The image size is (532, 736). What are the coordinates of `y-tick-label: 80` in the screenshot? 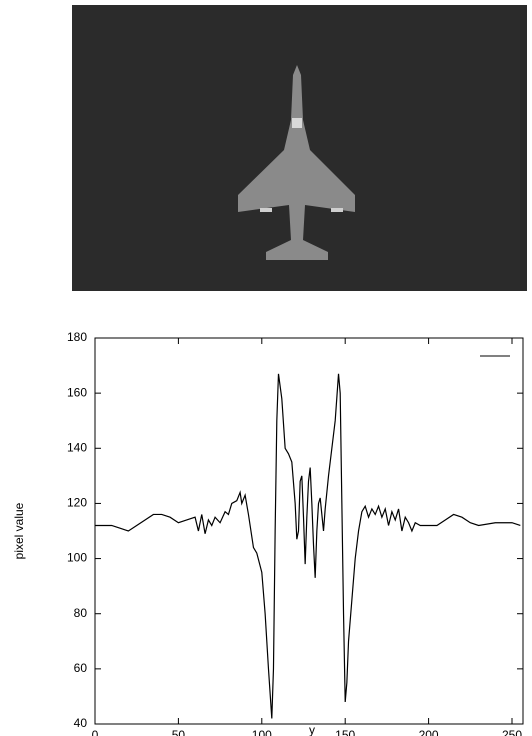 It's located at (81, 613).